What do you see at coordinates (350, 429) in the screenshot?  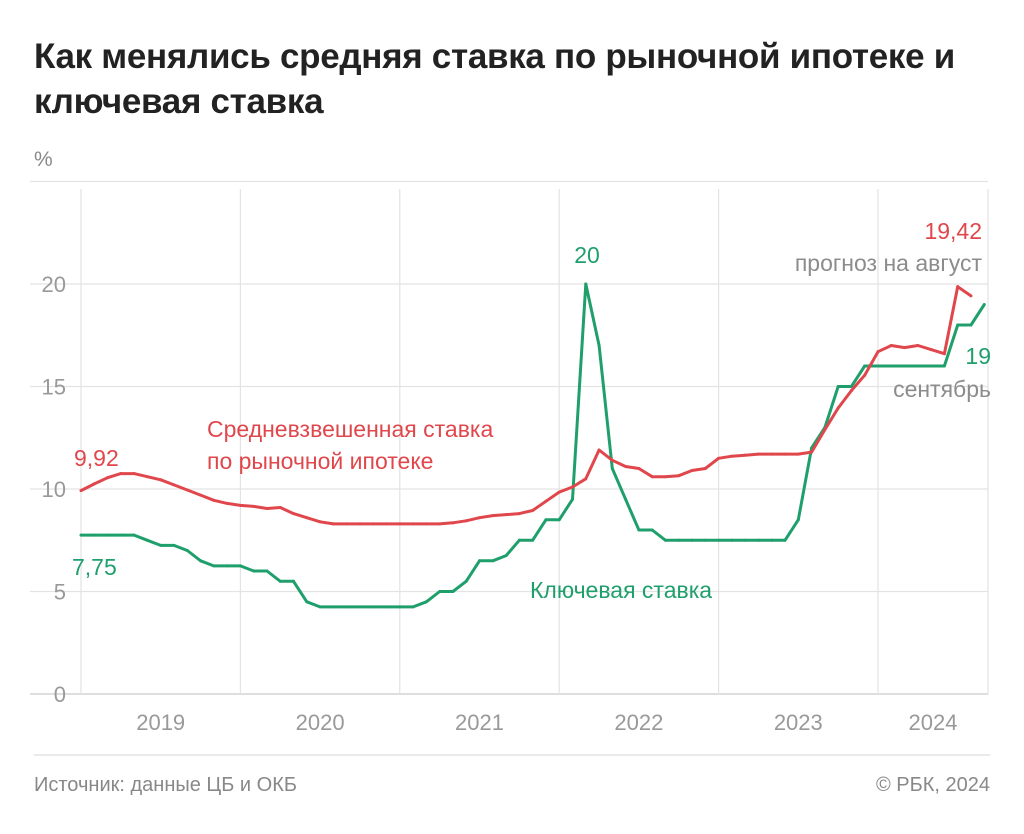 I see `mortgage-series-label-line1: Средневзвешенная ставка` at bounding box center [350, 429].